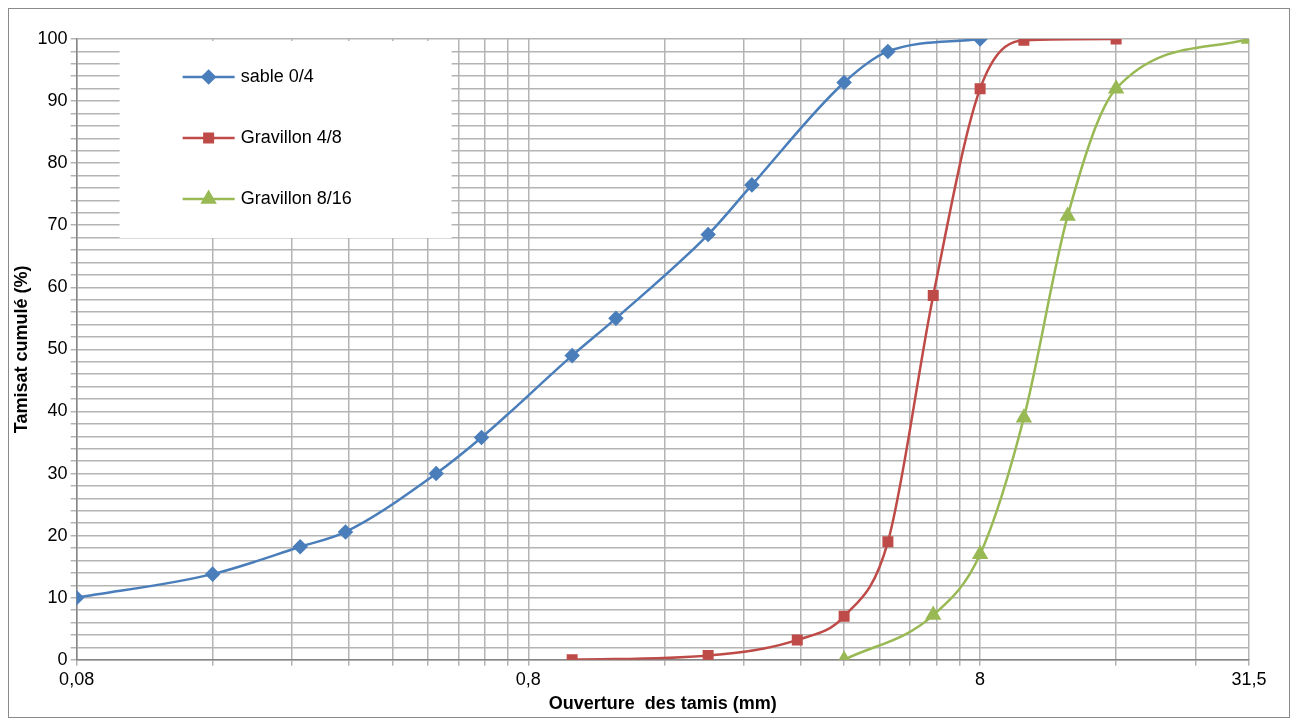  I want to click on legend-label: sable 0/4, so click(277, 75).